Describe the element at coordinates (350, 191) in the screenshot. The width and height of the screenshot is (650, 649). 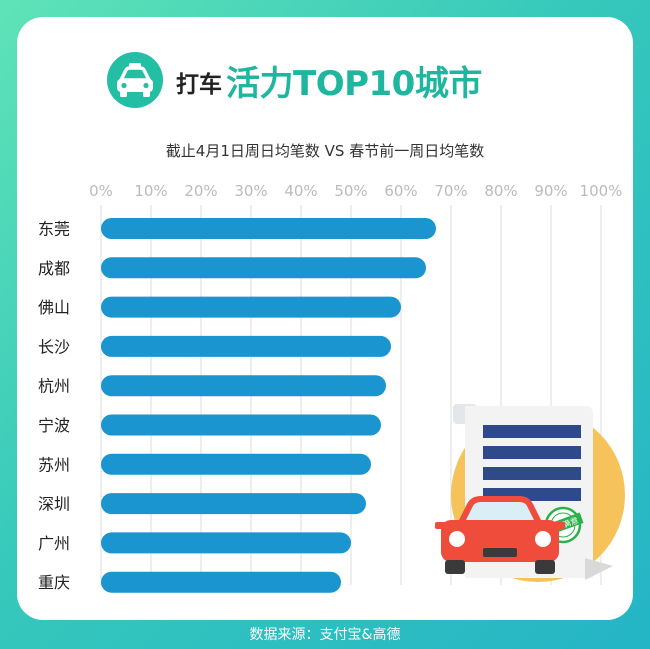
I see `x-tick-label: 50%` at that location.